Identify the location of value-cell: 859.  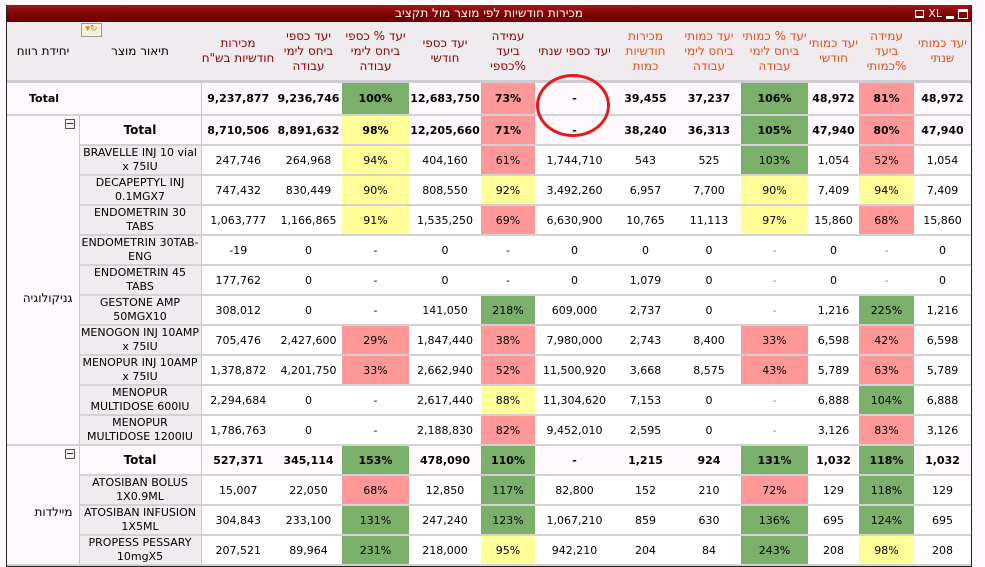
(645, 520).